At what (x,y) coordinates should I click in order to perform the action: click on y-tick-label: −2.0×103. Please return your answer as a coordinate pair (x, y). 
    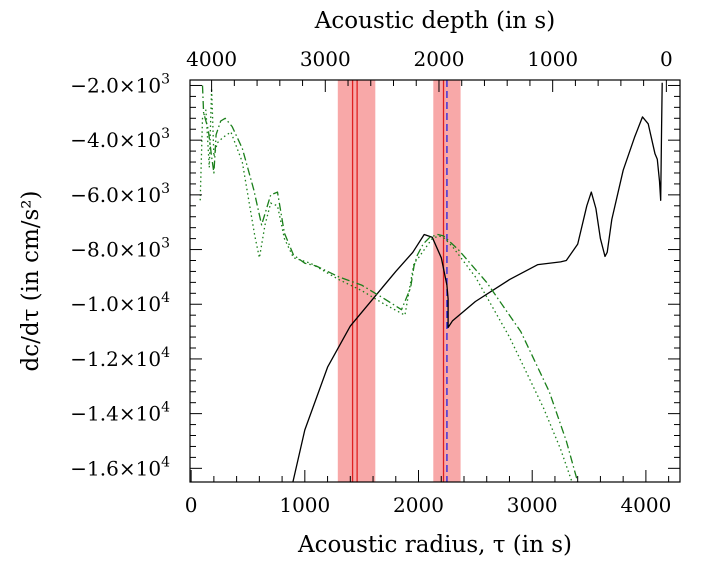
    Looking at the image, I should click on (120, 84).